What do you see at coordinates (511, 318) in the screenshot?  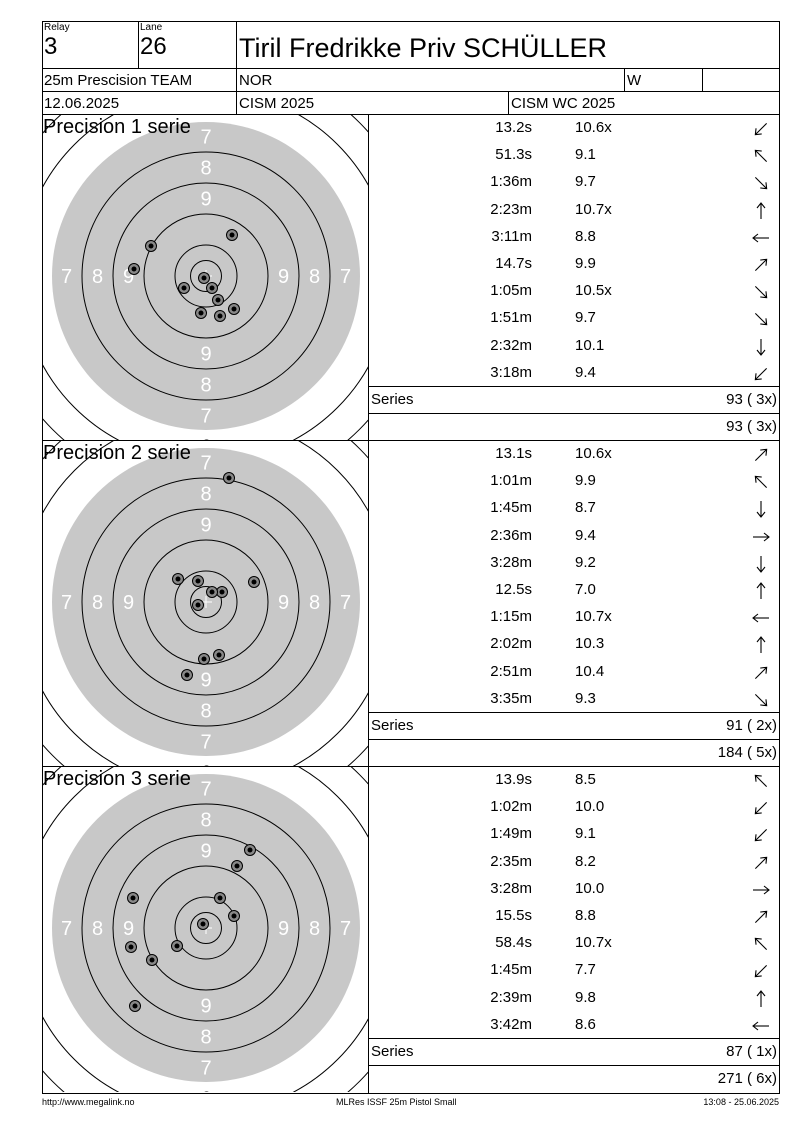 I see `shot-time: 1:51m` at bounding box center [511, 318].